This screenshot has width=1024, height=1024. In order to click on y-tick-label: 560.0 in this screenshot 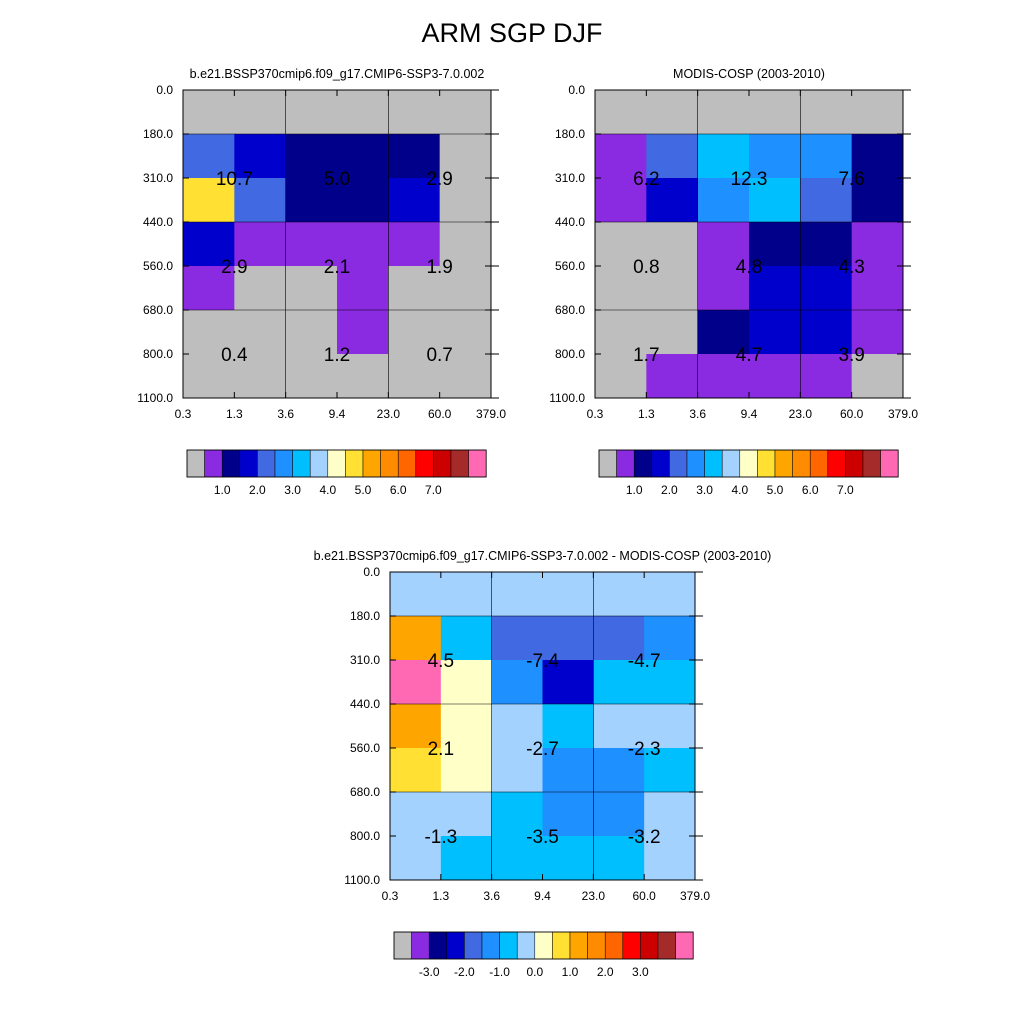, I will do `click(158, 266)`.